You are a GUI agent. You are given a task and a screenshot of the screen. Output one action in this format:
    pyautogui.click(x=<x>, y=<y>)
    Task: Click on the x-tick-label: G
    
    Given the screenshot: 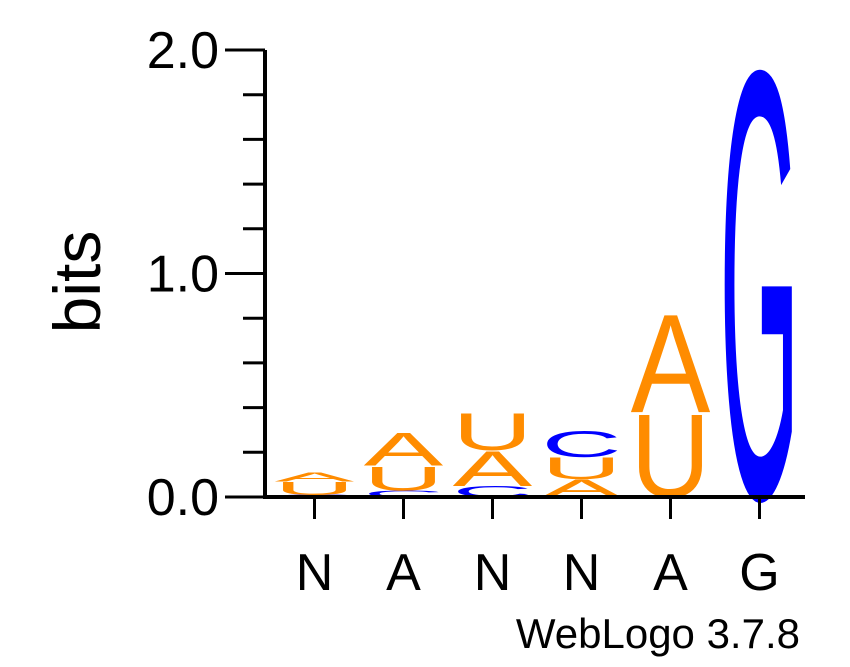 What is the action you would take?
    pyautogui.click(x=759, y=573)
    